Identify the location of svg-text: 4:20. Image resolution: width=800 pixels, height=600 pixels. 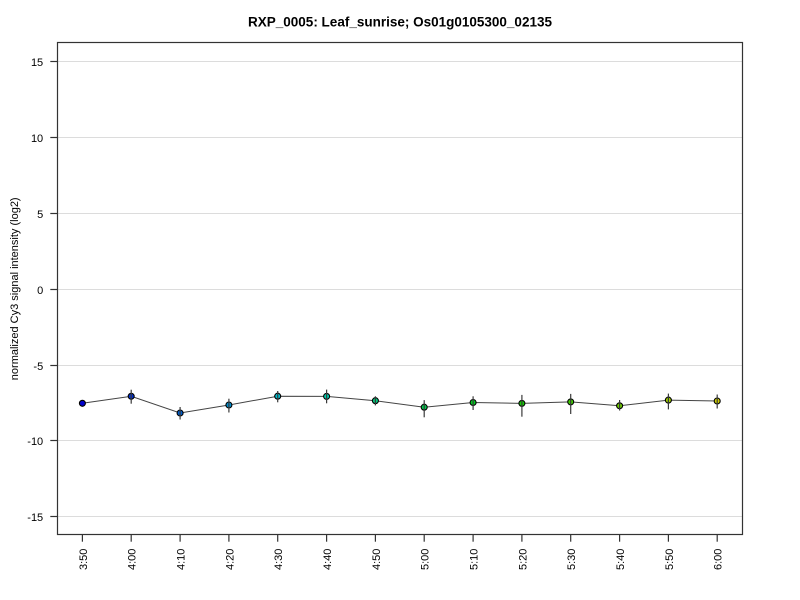
(230, 559).